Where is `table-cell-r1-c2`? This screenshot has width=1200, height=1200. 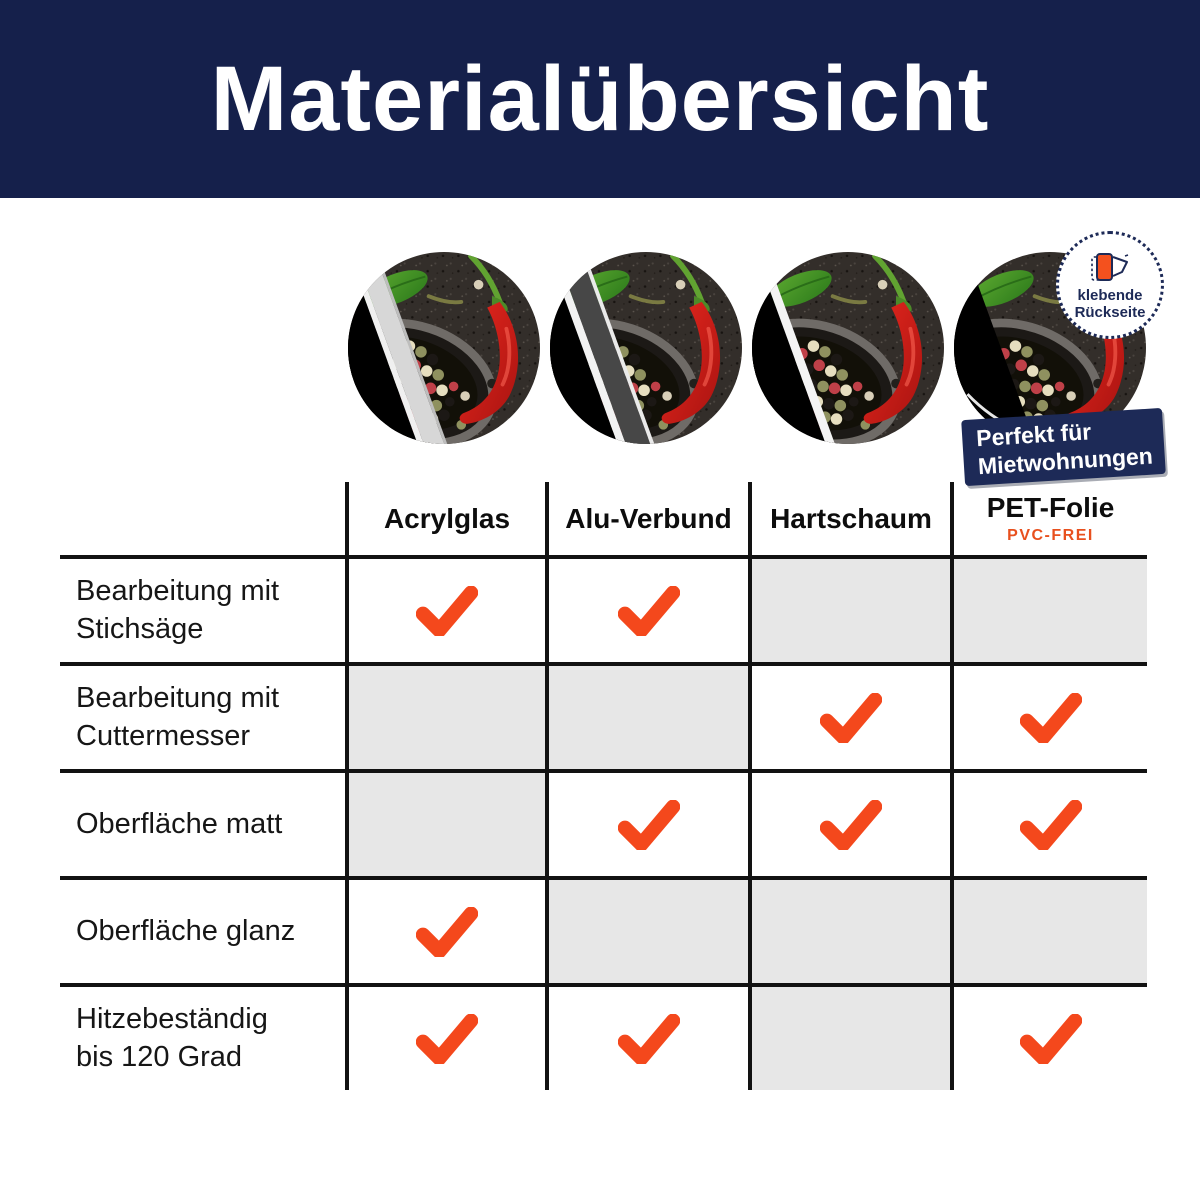 table-cell-r1-c2 is located at coordinates (849, 715).